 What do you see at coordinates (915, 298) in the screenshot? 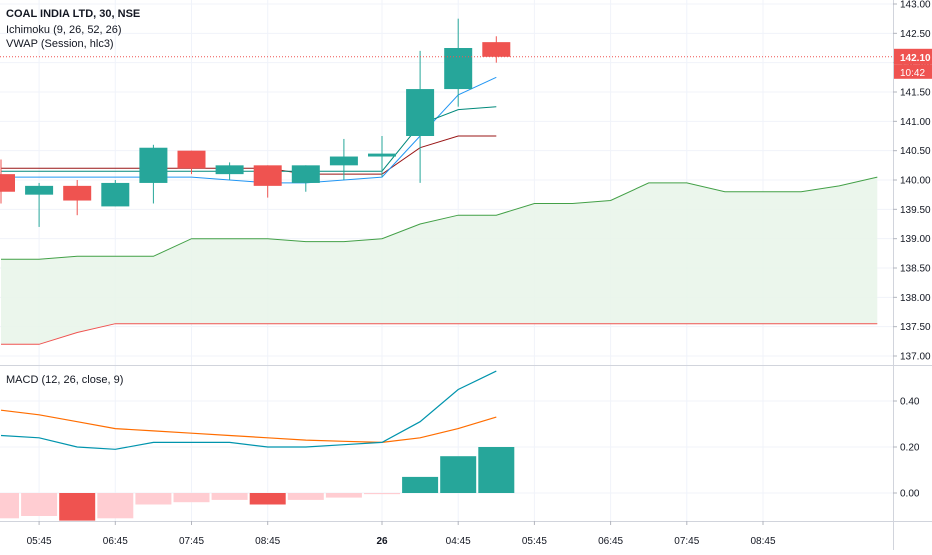
I see `price-tick-label: 138.00` at bounding box center [915, 298].